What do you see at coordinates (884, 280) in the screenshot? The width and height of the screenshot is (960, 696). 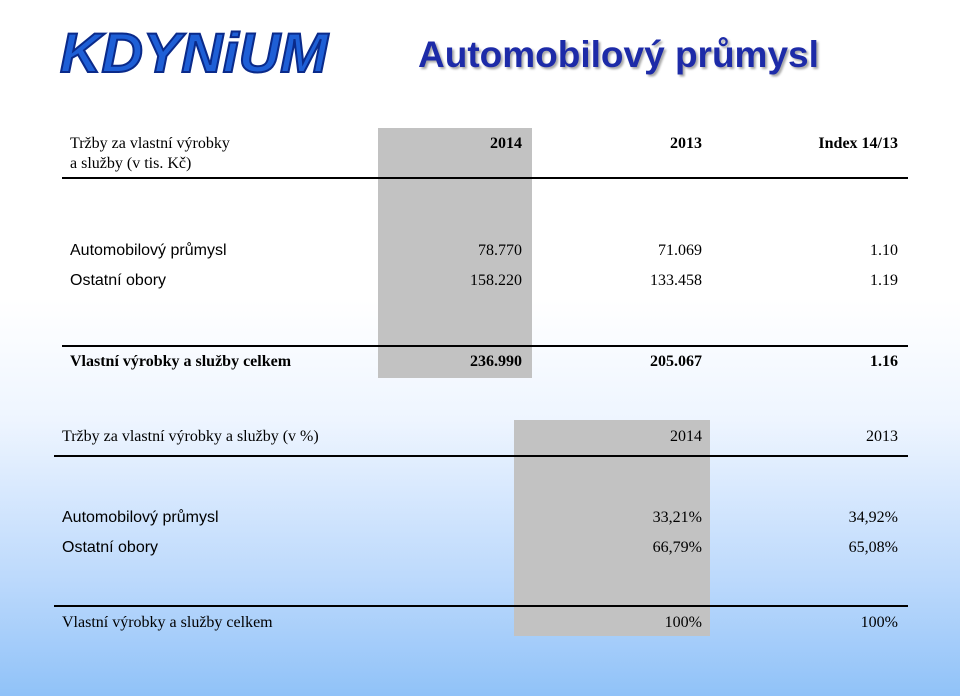 I see `table1-row-other-index: 1.19` at bounding box center [884, 280].